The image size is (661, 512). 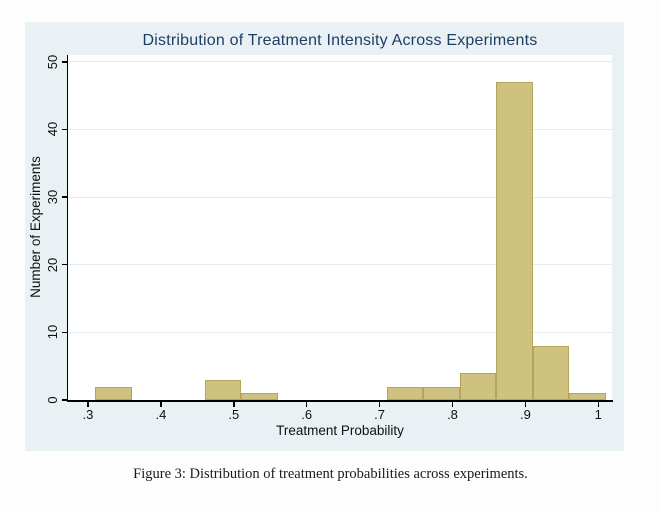 What do you see at coordinates (52, 400) in the screenshot?
I see `y-tick-label-0: 0` at bounding box center [52, 400].